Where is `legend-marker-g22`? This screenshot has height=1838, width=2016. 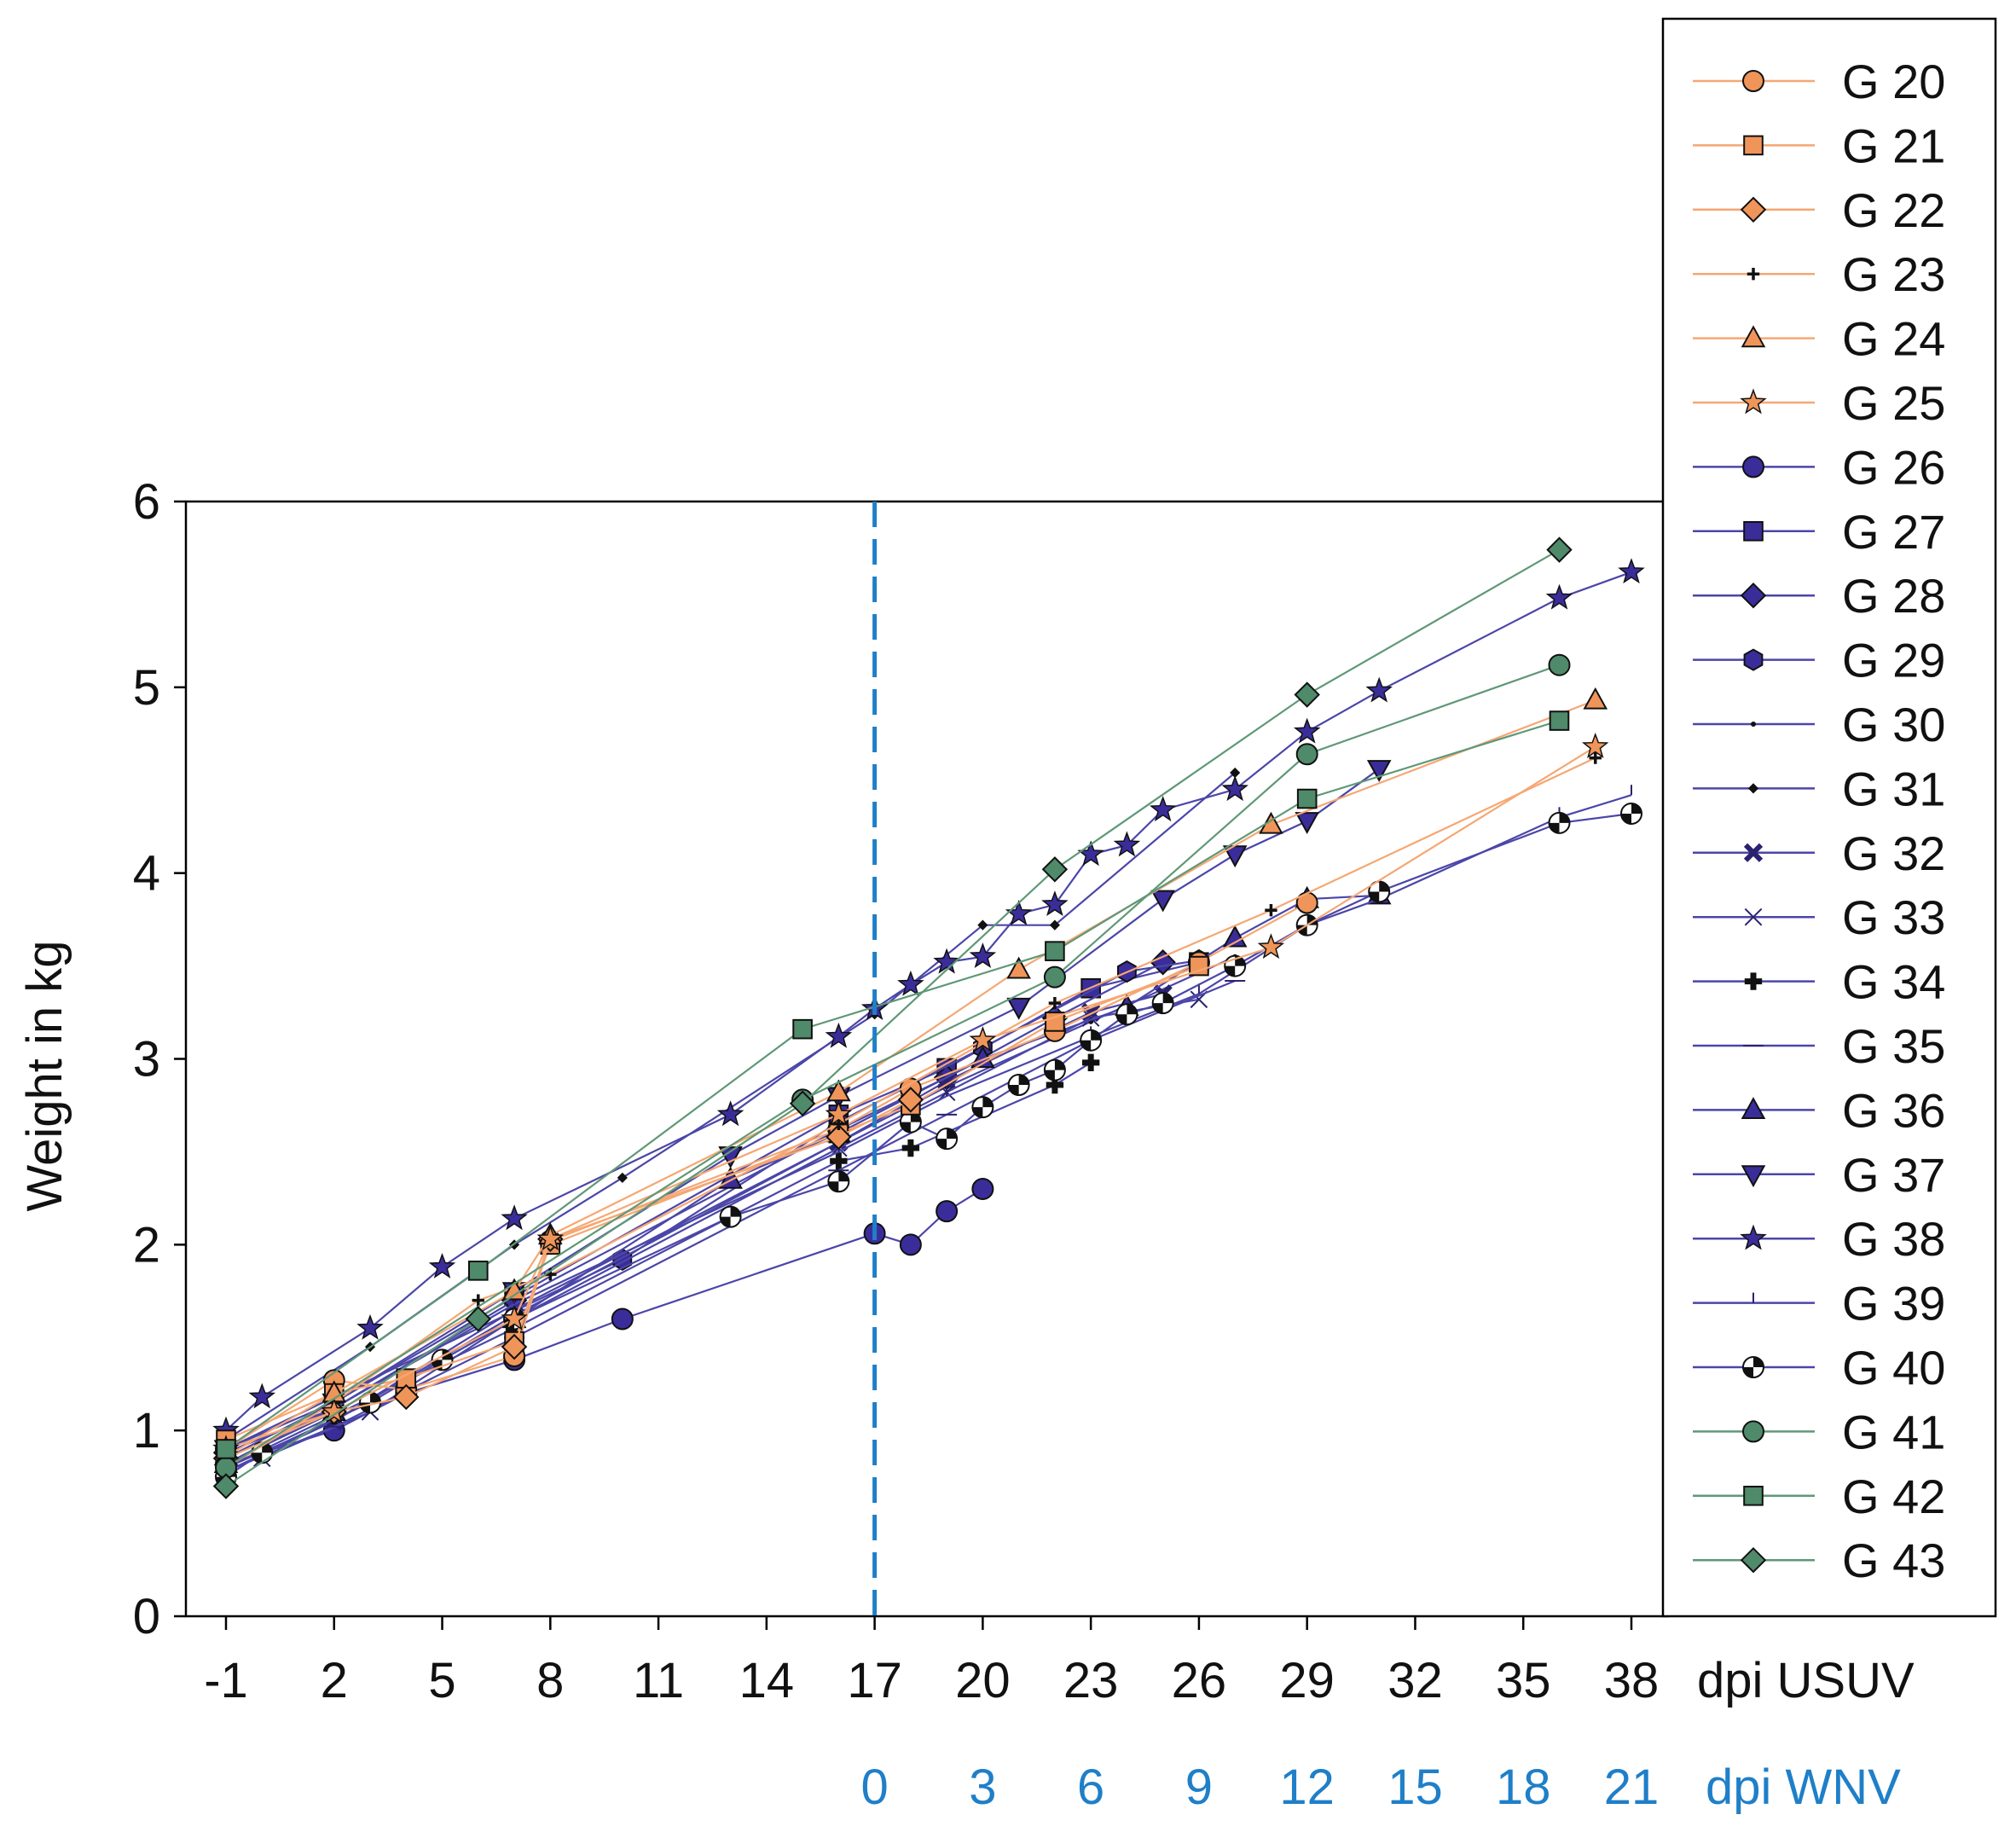 legend-marker-g22 is located at coordinates (1753, 209).